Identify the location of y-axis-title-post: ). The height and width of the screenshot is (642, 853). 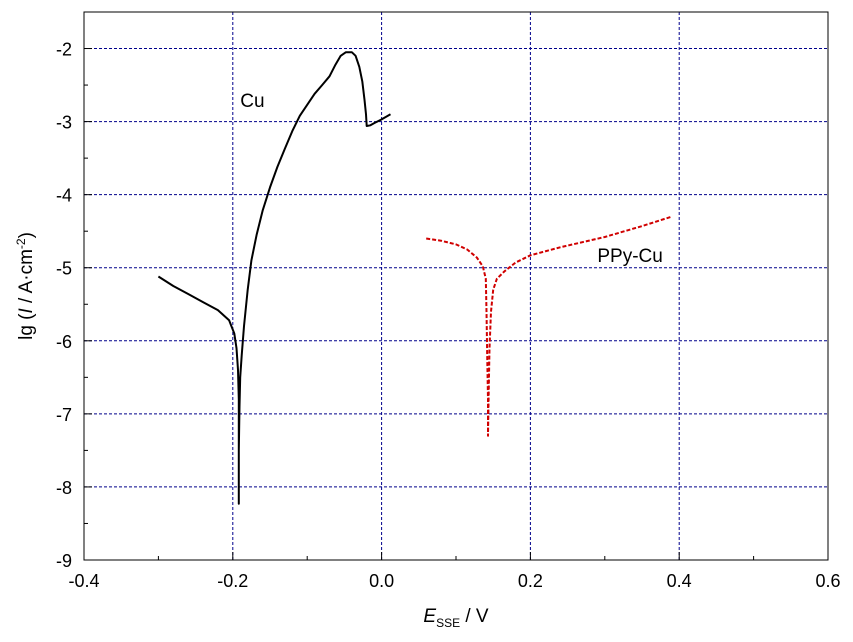
(26, 235).